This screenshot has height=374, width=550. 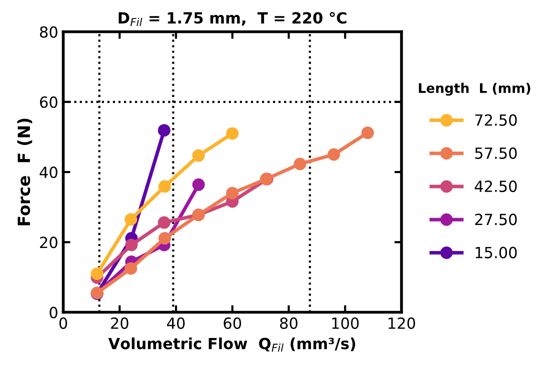 What do you see at coordinates (49, 242) in the screenshot?
I see `y-tick-label: 20` at bounding box center [49, 242].